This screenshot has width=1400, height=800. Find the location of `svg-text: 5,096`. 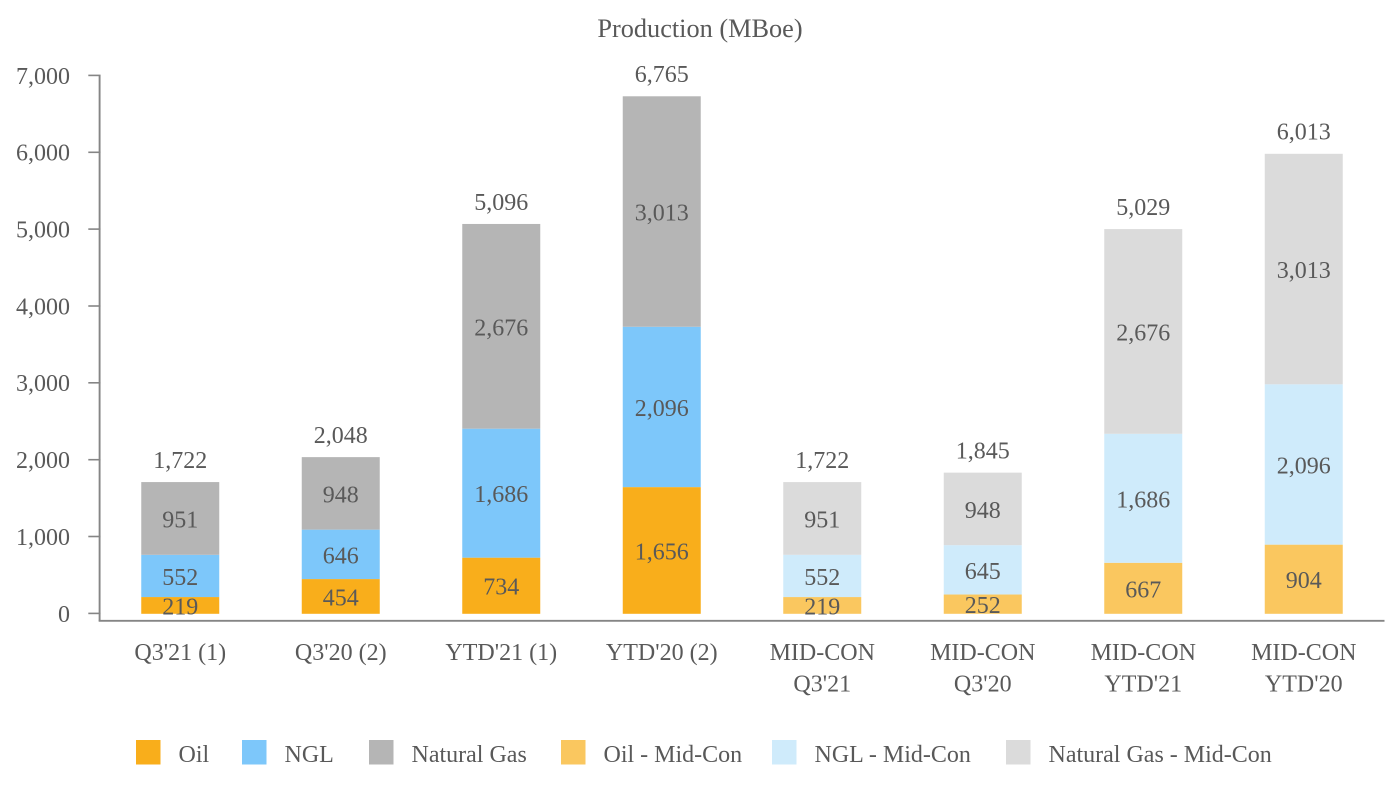

svg-text: 5,096 is located at coordinates (501, 203).